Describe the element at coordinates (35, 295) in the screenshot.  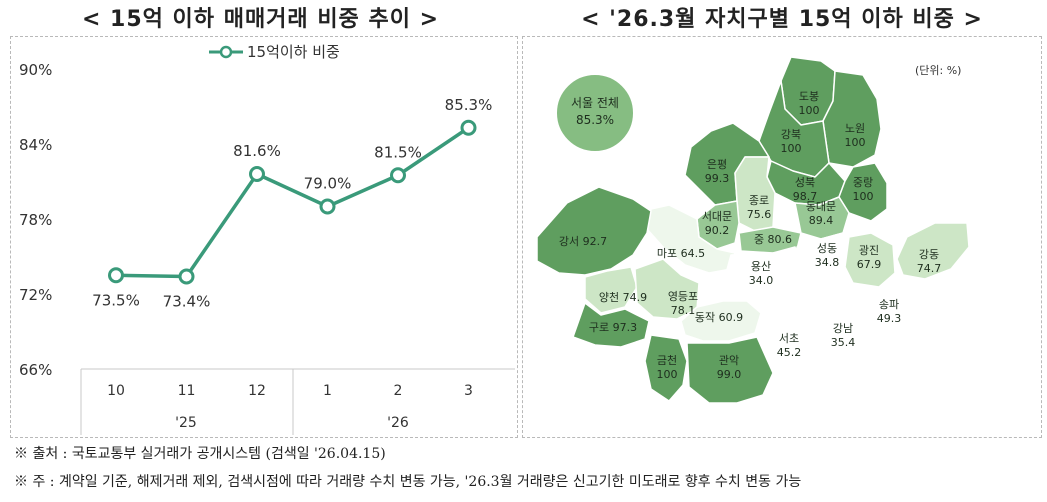
I see `y-tick-label: 72%` at that location.